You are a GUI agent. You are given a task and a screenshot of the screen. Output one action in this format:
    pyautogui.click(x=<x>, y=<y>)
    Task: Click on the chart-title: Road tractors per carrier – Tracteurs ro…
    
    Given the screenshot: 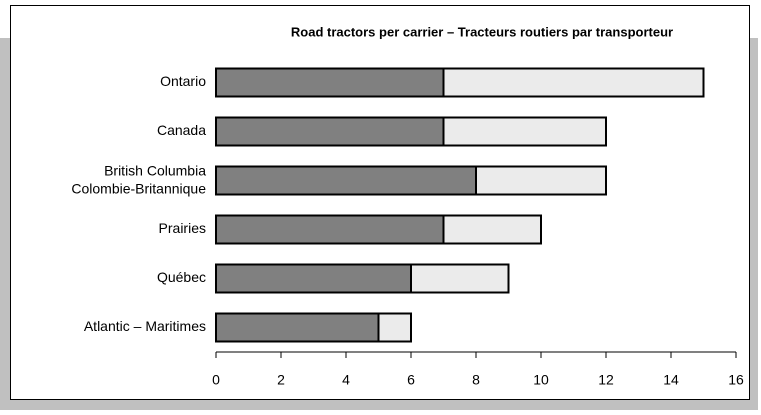 What is the action you would take?
    pyautogui.click(x=482, y=31)
    